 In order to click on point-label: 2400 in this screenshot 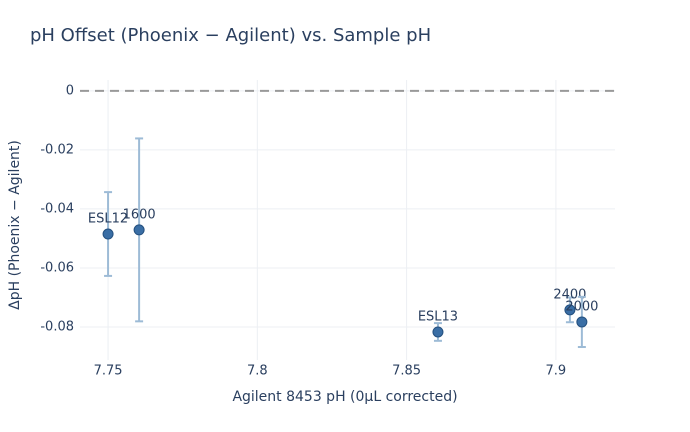, I will do `click(569, 294)`.